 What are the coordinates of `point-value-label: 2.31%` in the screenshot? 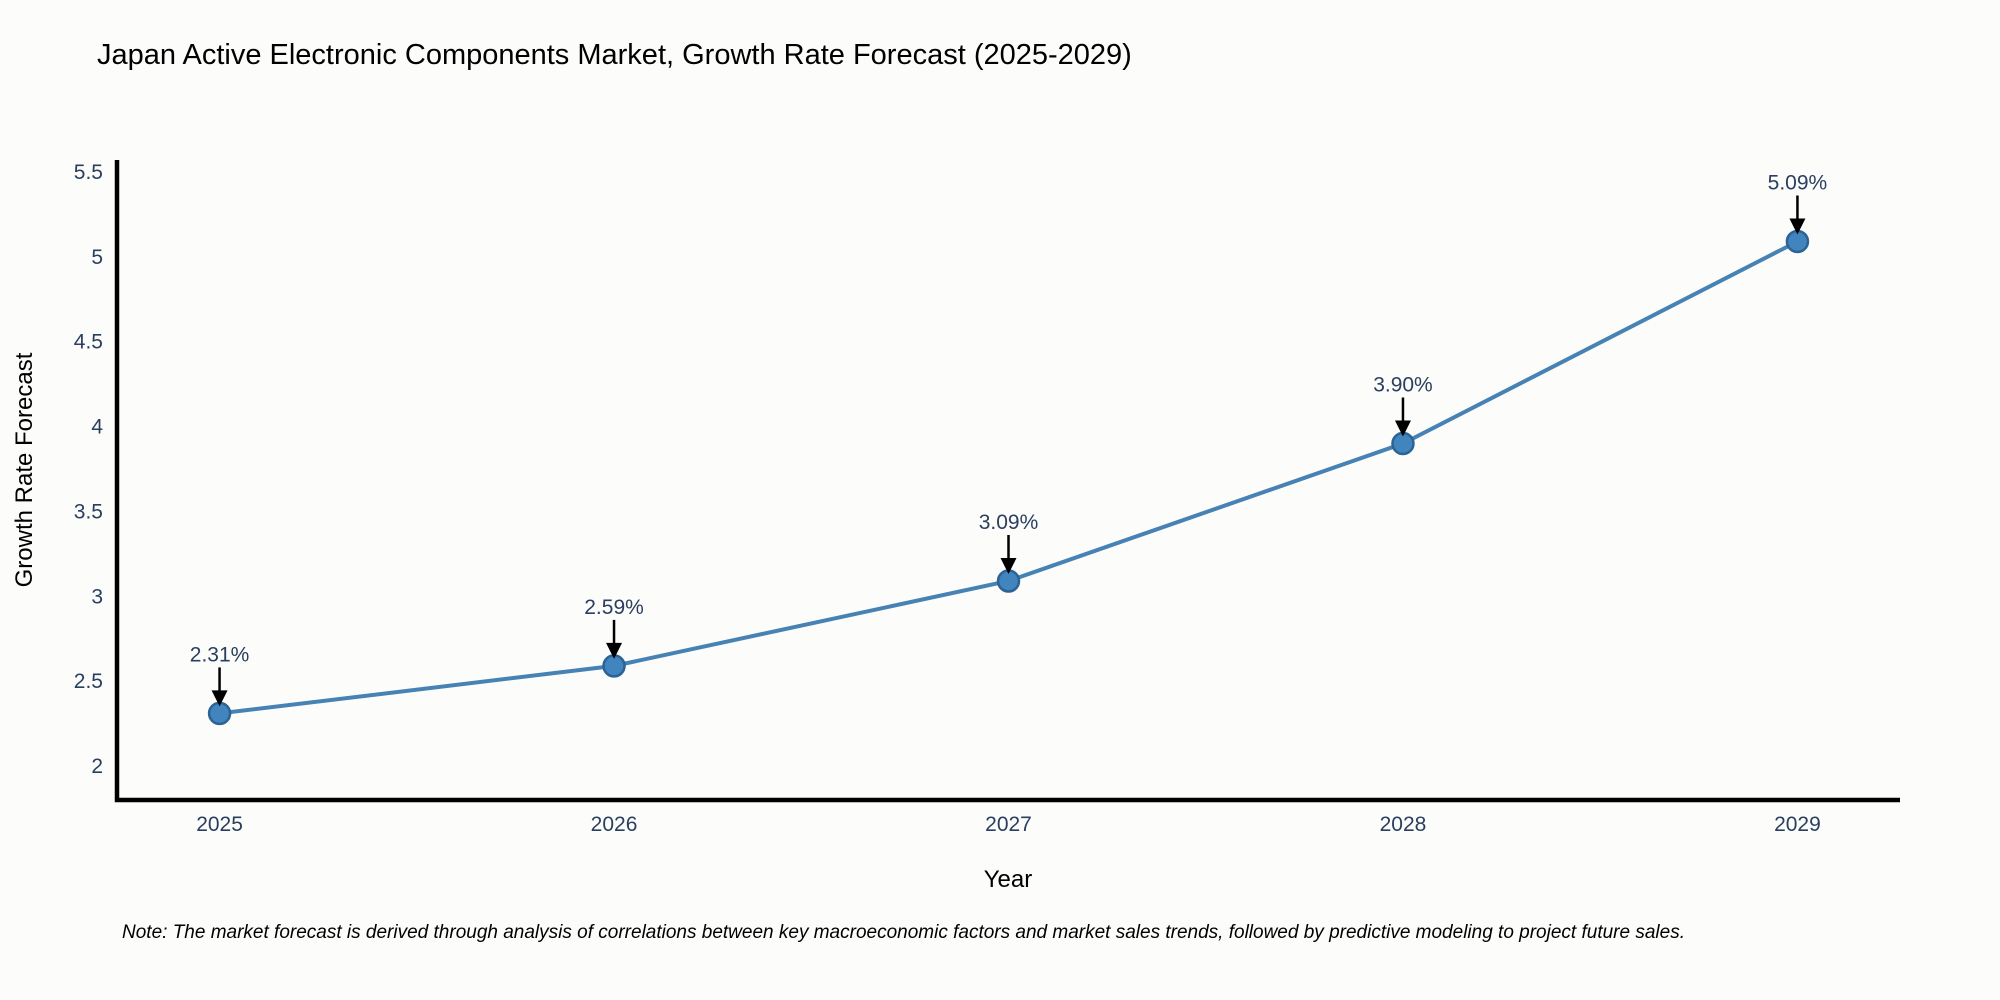 It's located at (220, 654).